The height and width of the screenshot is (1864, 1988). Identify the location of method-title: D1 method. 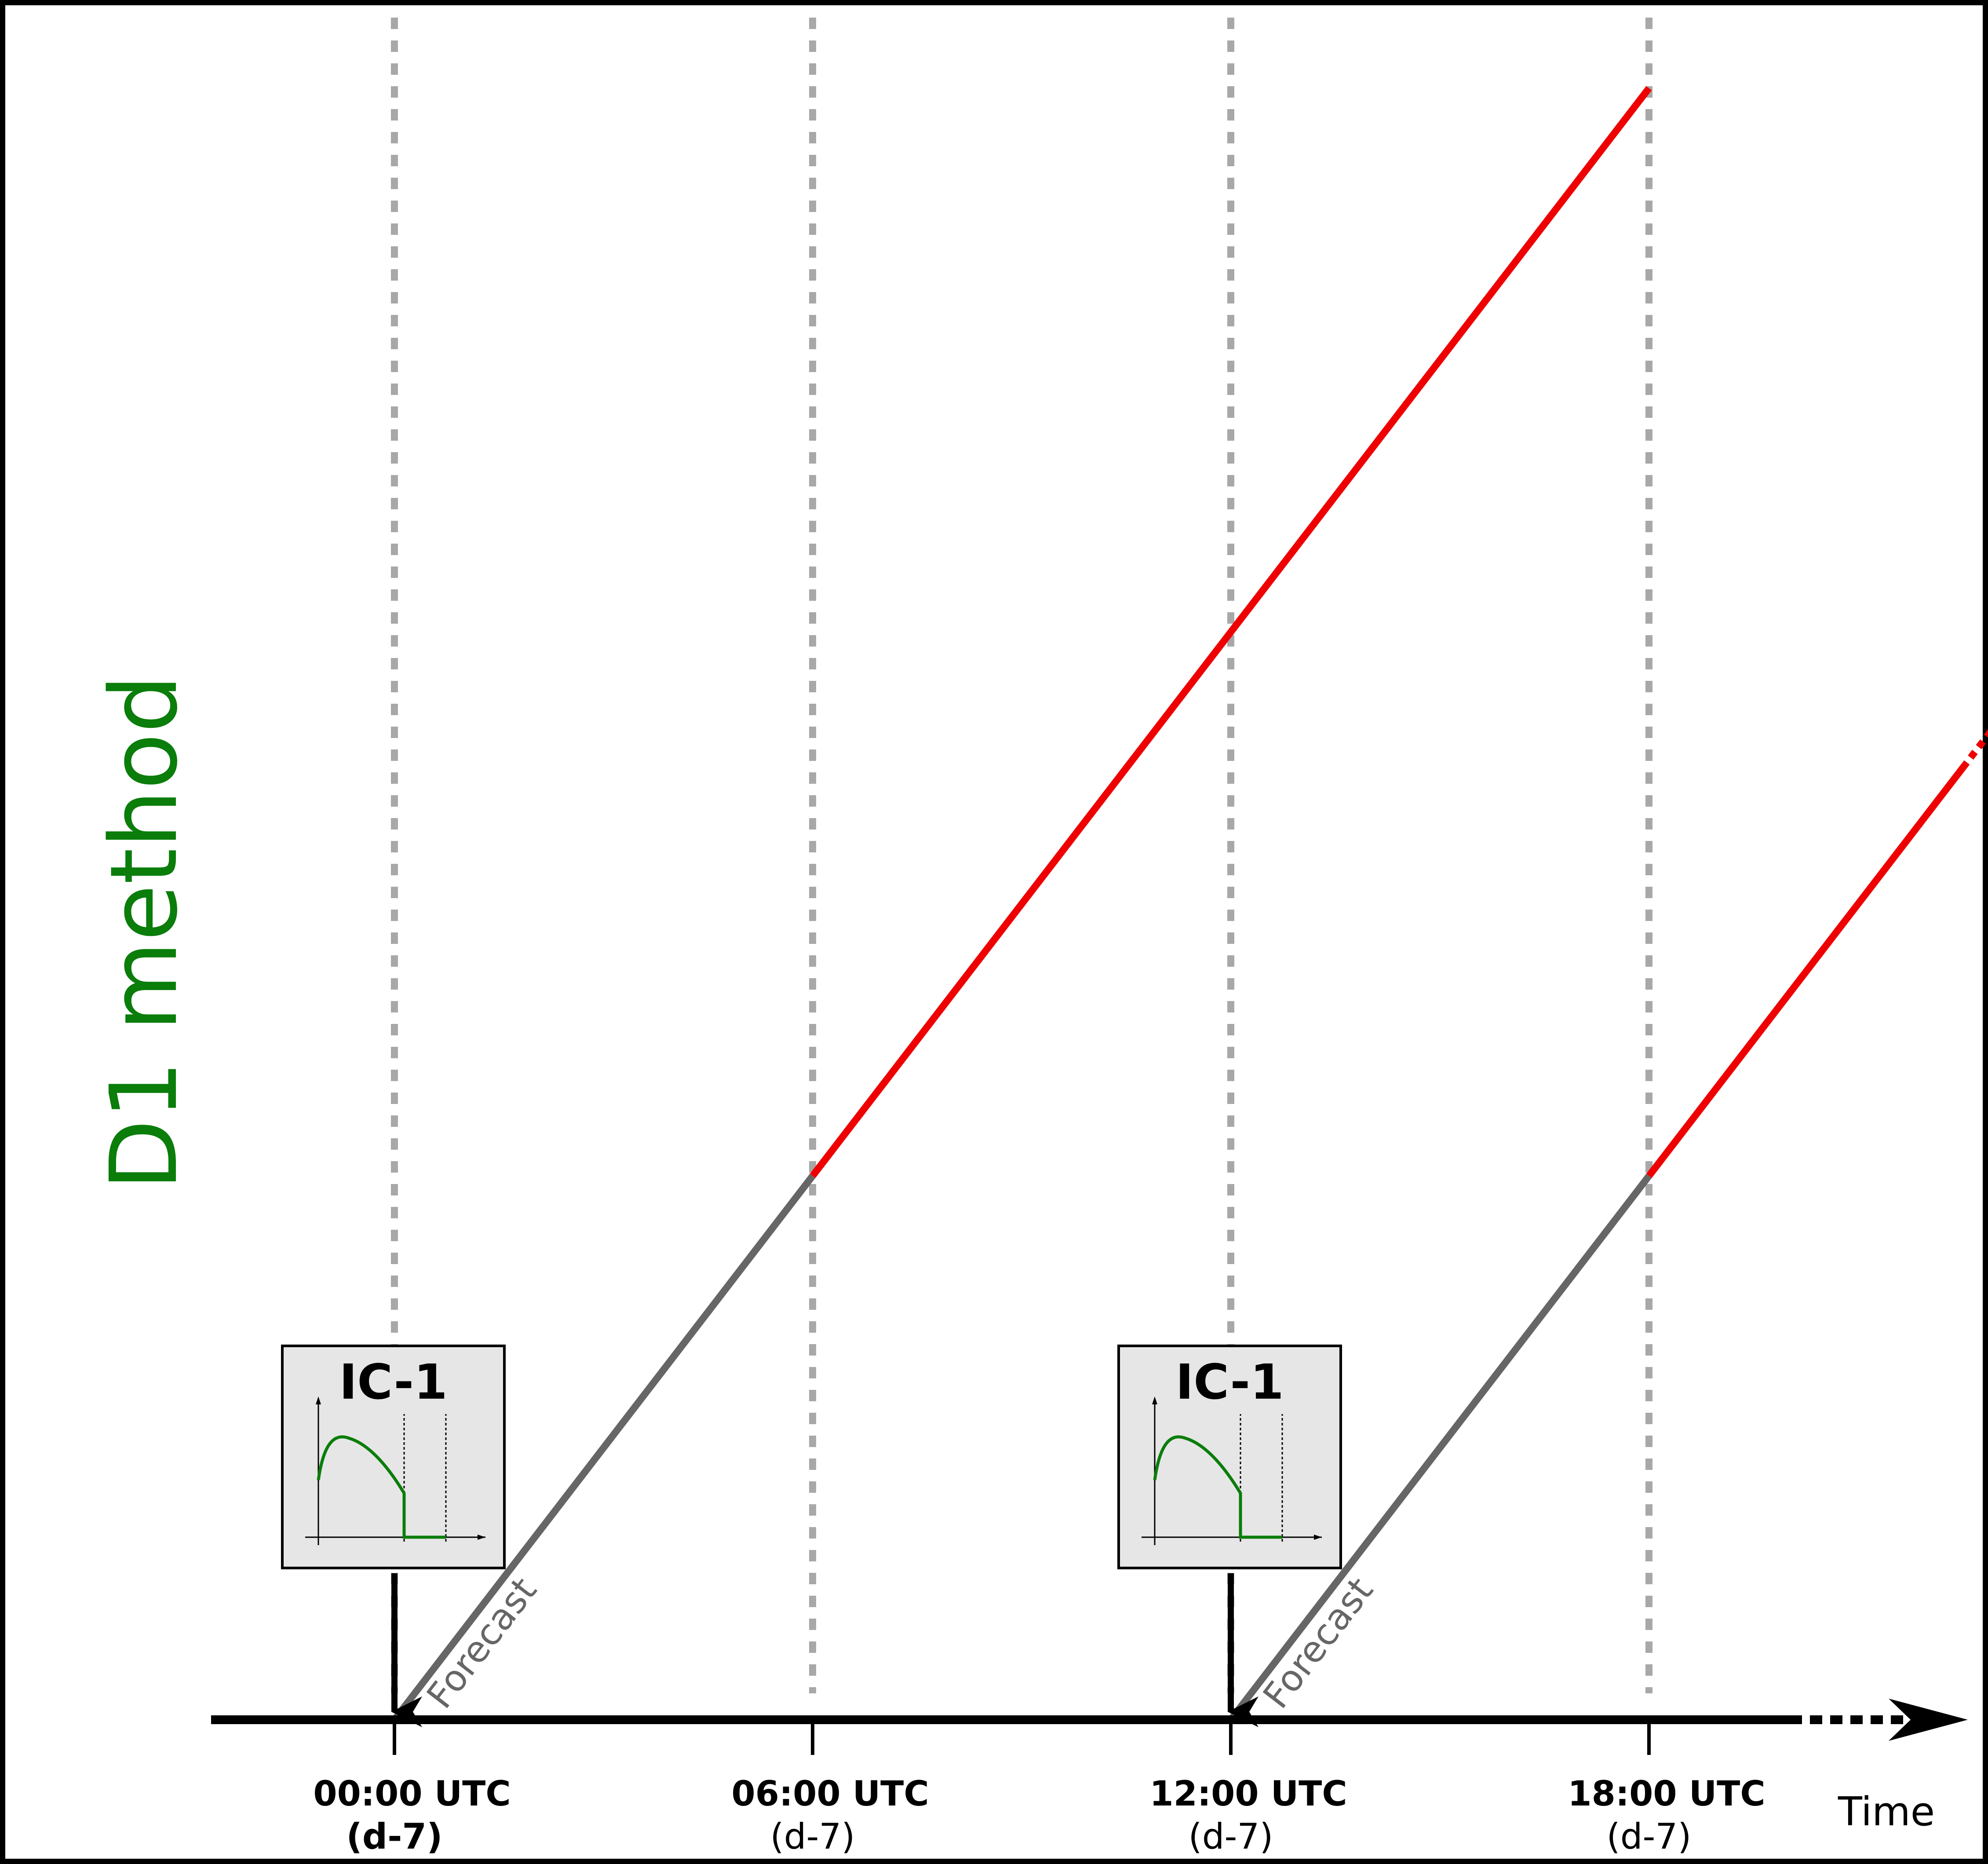
(144, 932).